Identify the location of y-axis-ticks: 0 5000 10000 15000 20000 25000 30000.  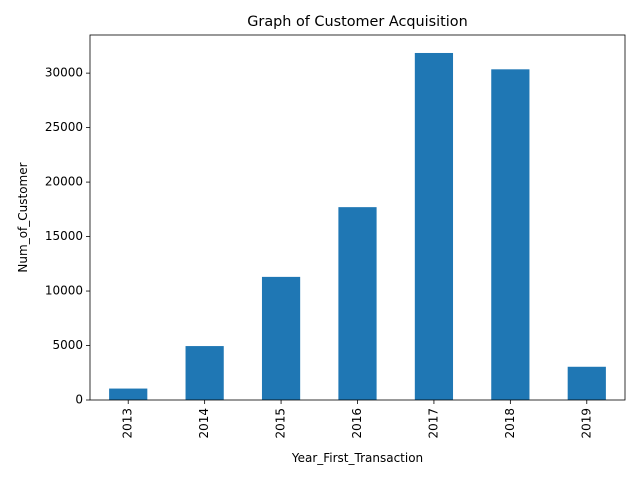
(67, 236).